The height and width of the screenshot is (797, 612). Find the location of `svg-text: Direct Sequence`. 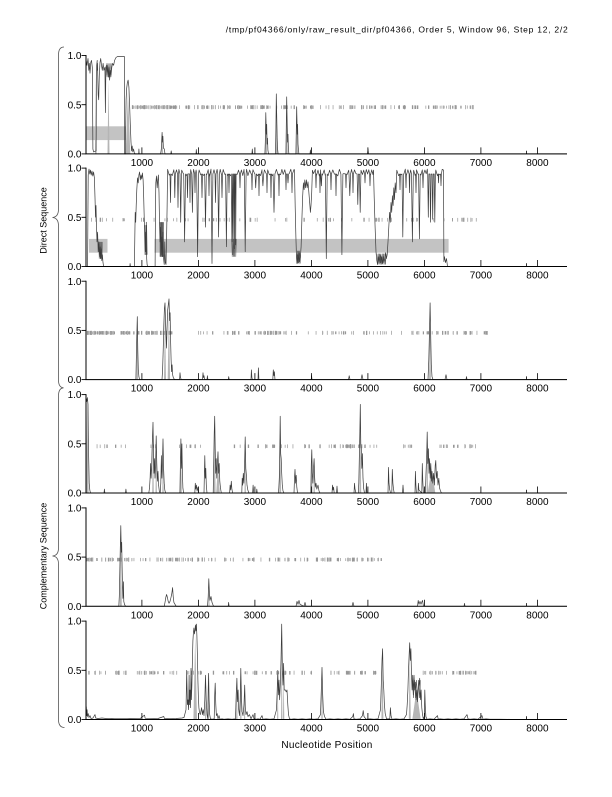

svg-text: Direct Sequence is located at coordinates (44, 220).